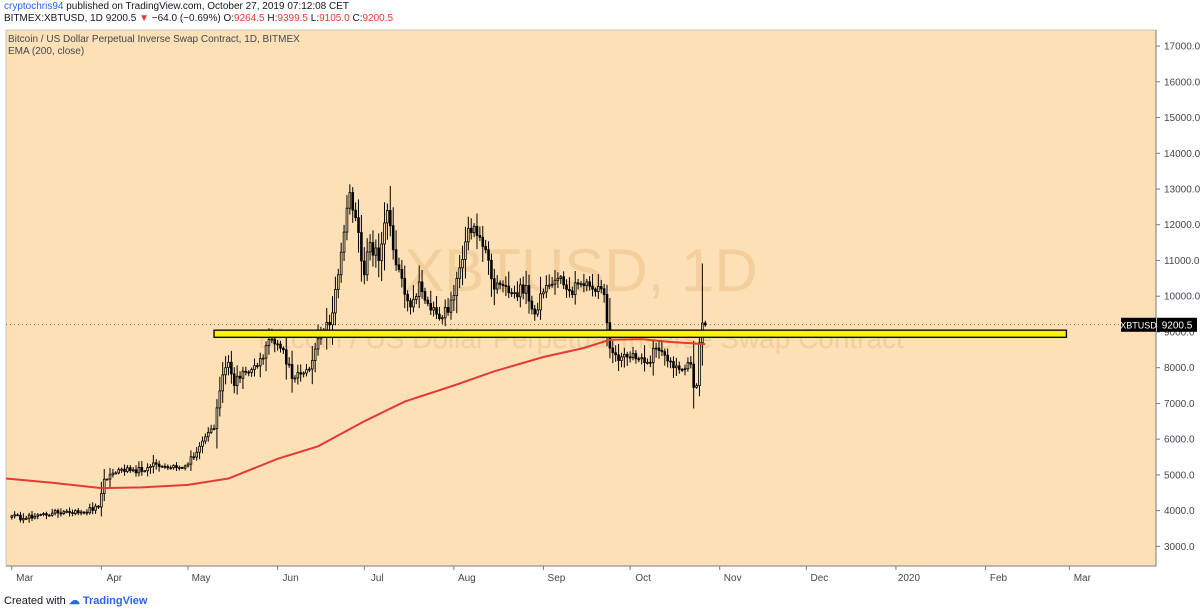 This screenshot has height=611, width=1200. Describe the element at coordinates (46, 51) in the screenshot. I see `legend-indicator: EMA (200, close)` at that location.